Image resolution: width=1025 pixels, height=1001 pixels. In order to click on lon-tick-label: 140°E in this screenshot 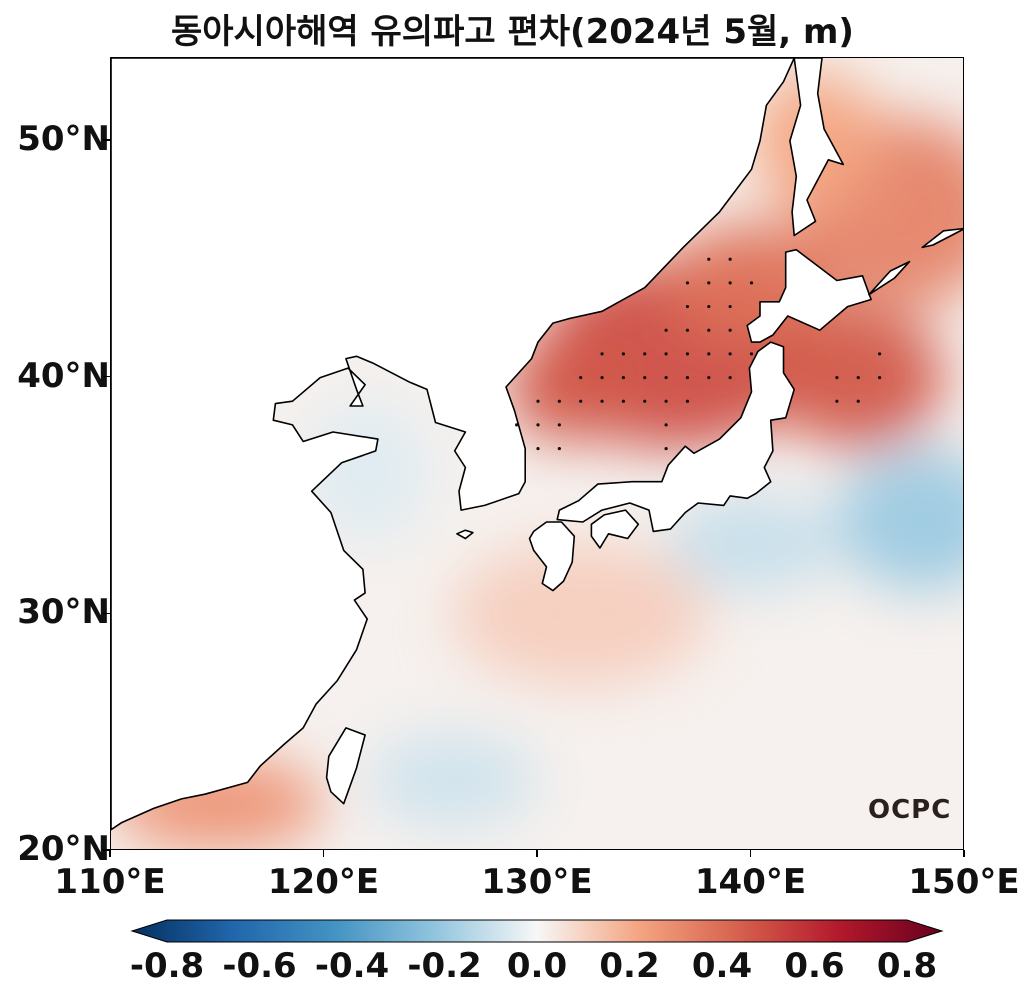, I will do `click(750, 882)`.